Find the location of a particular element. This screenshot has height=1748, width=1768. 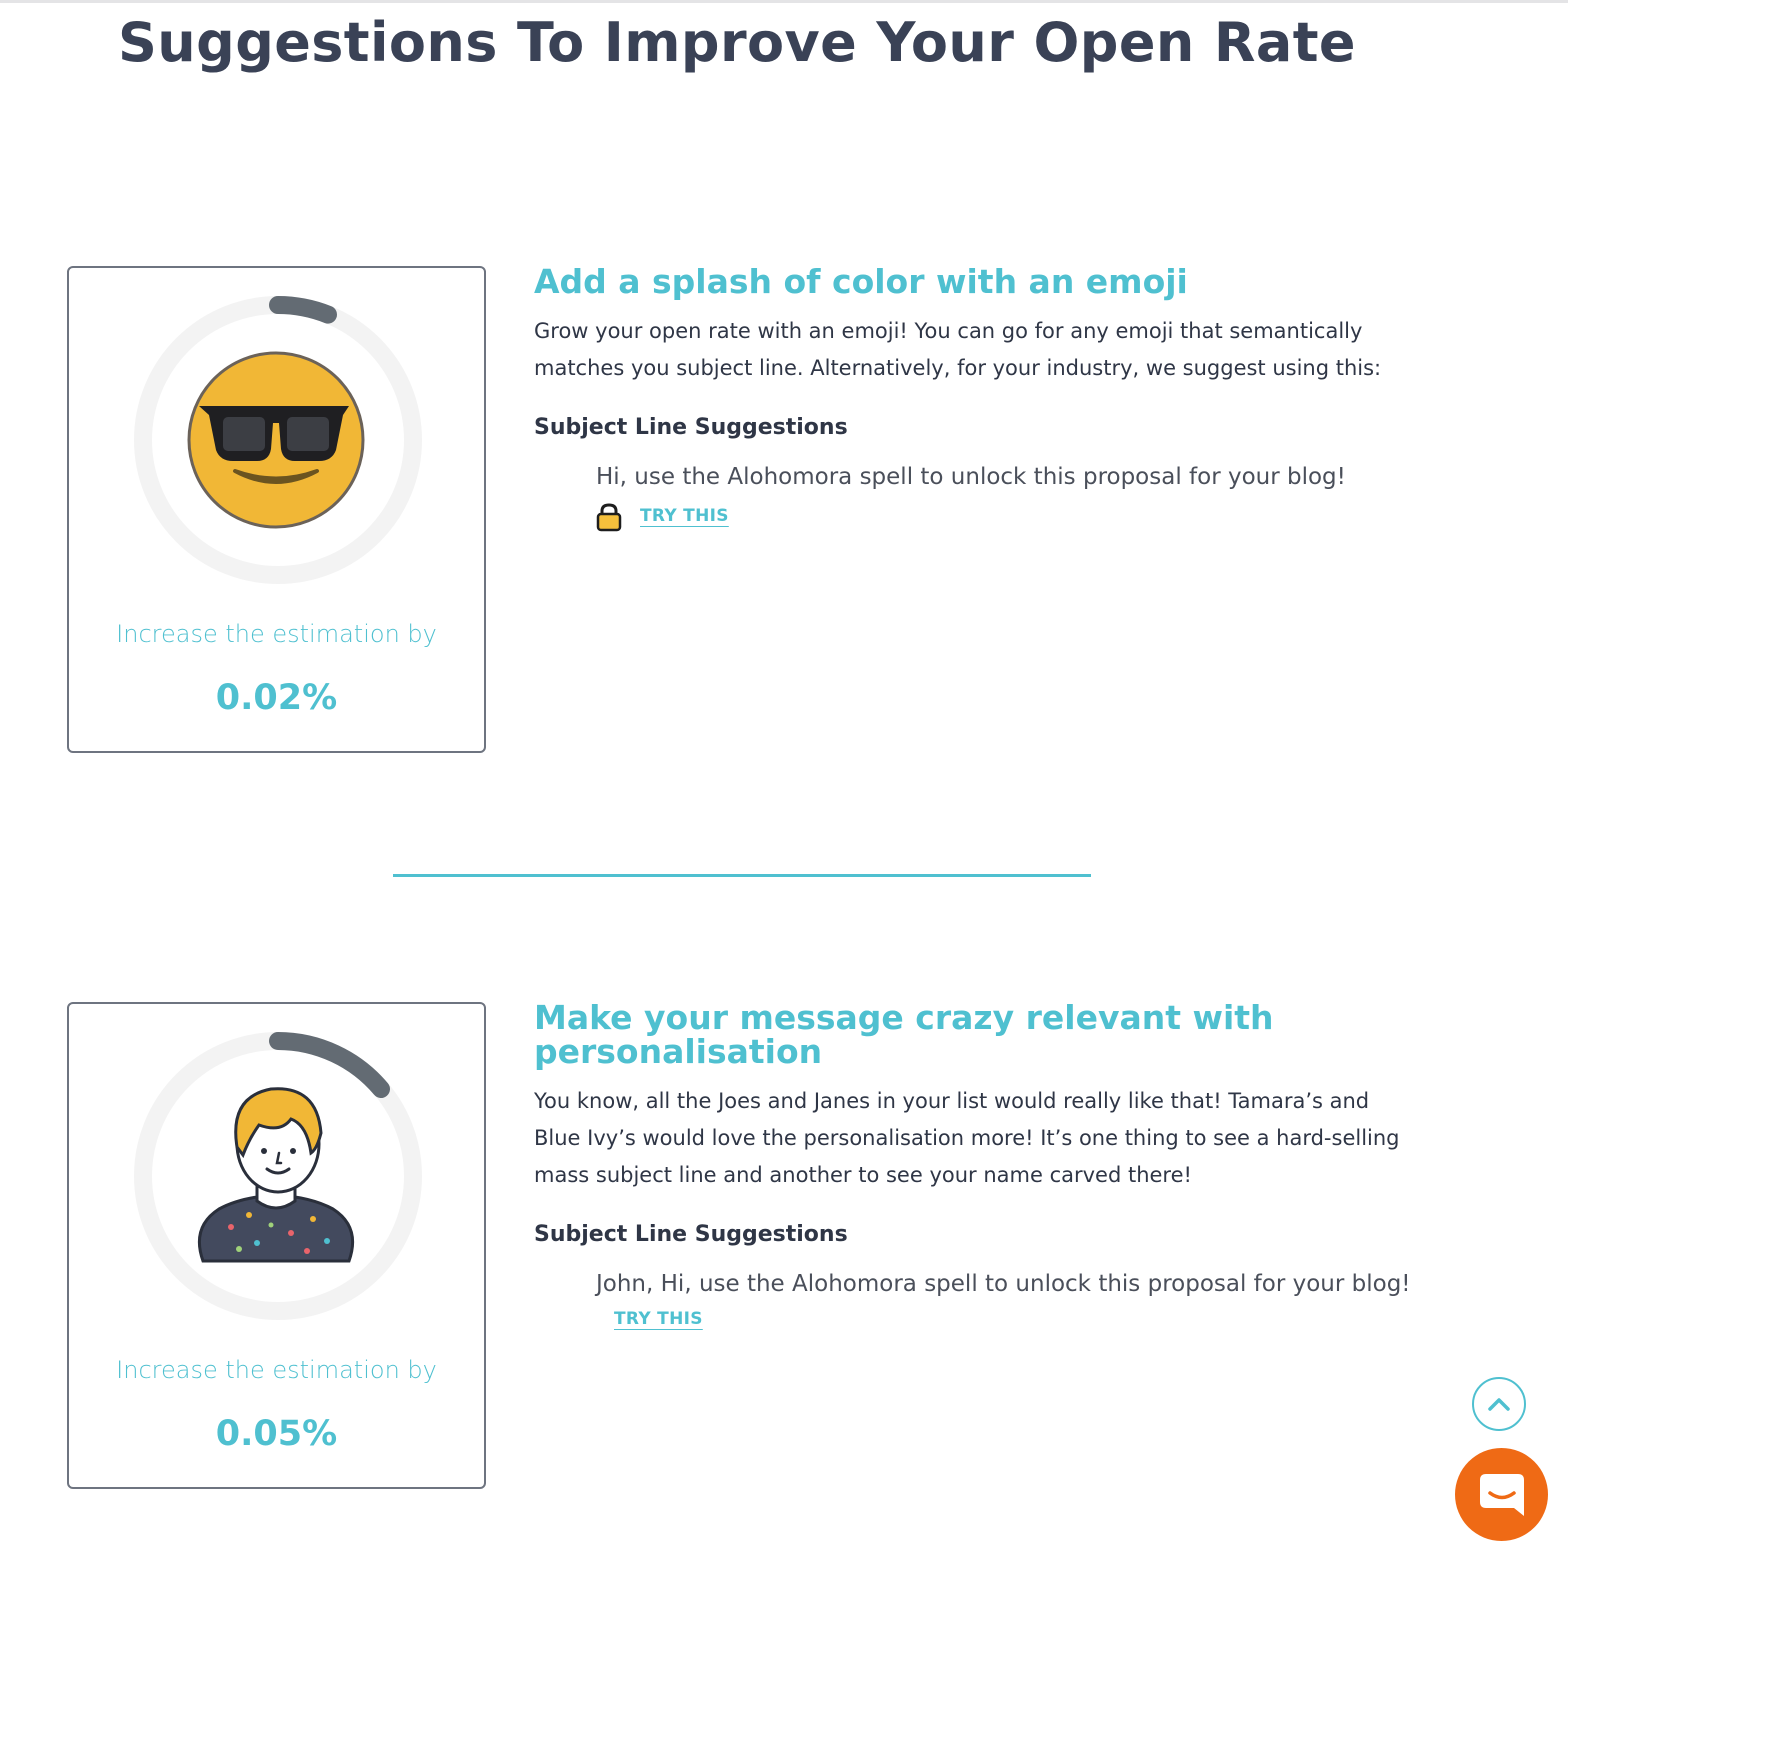

chat-icon is located at coordinates (1501, 1494).